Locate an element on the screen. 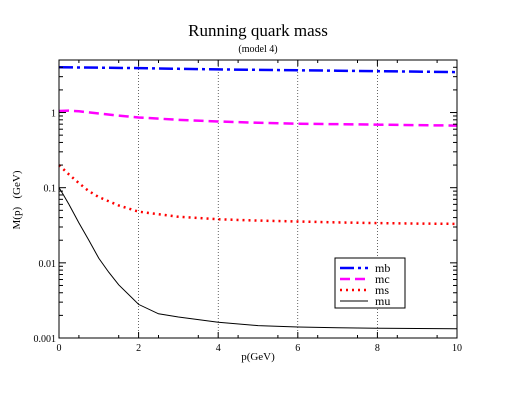  x-tick-label: 4 is located at coordinates (218, 348).